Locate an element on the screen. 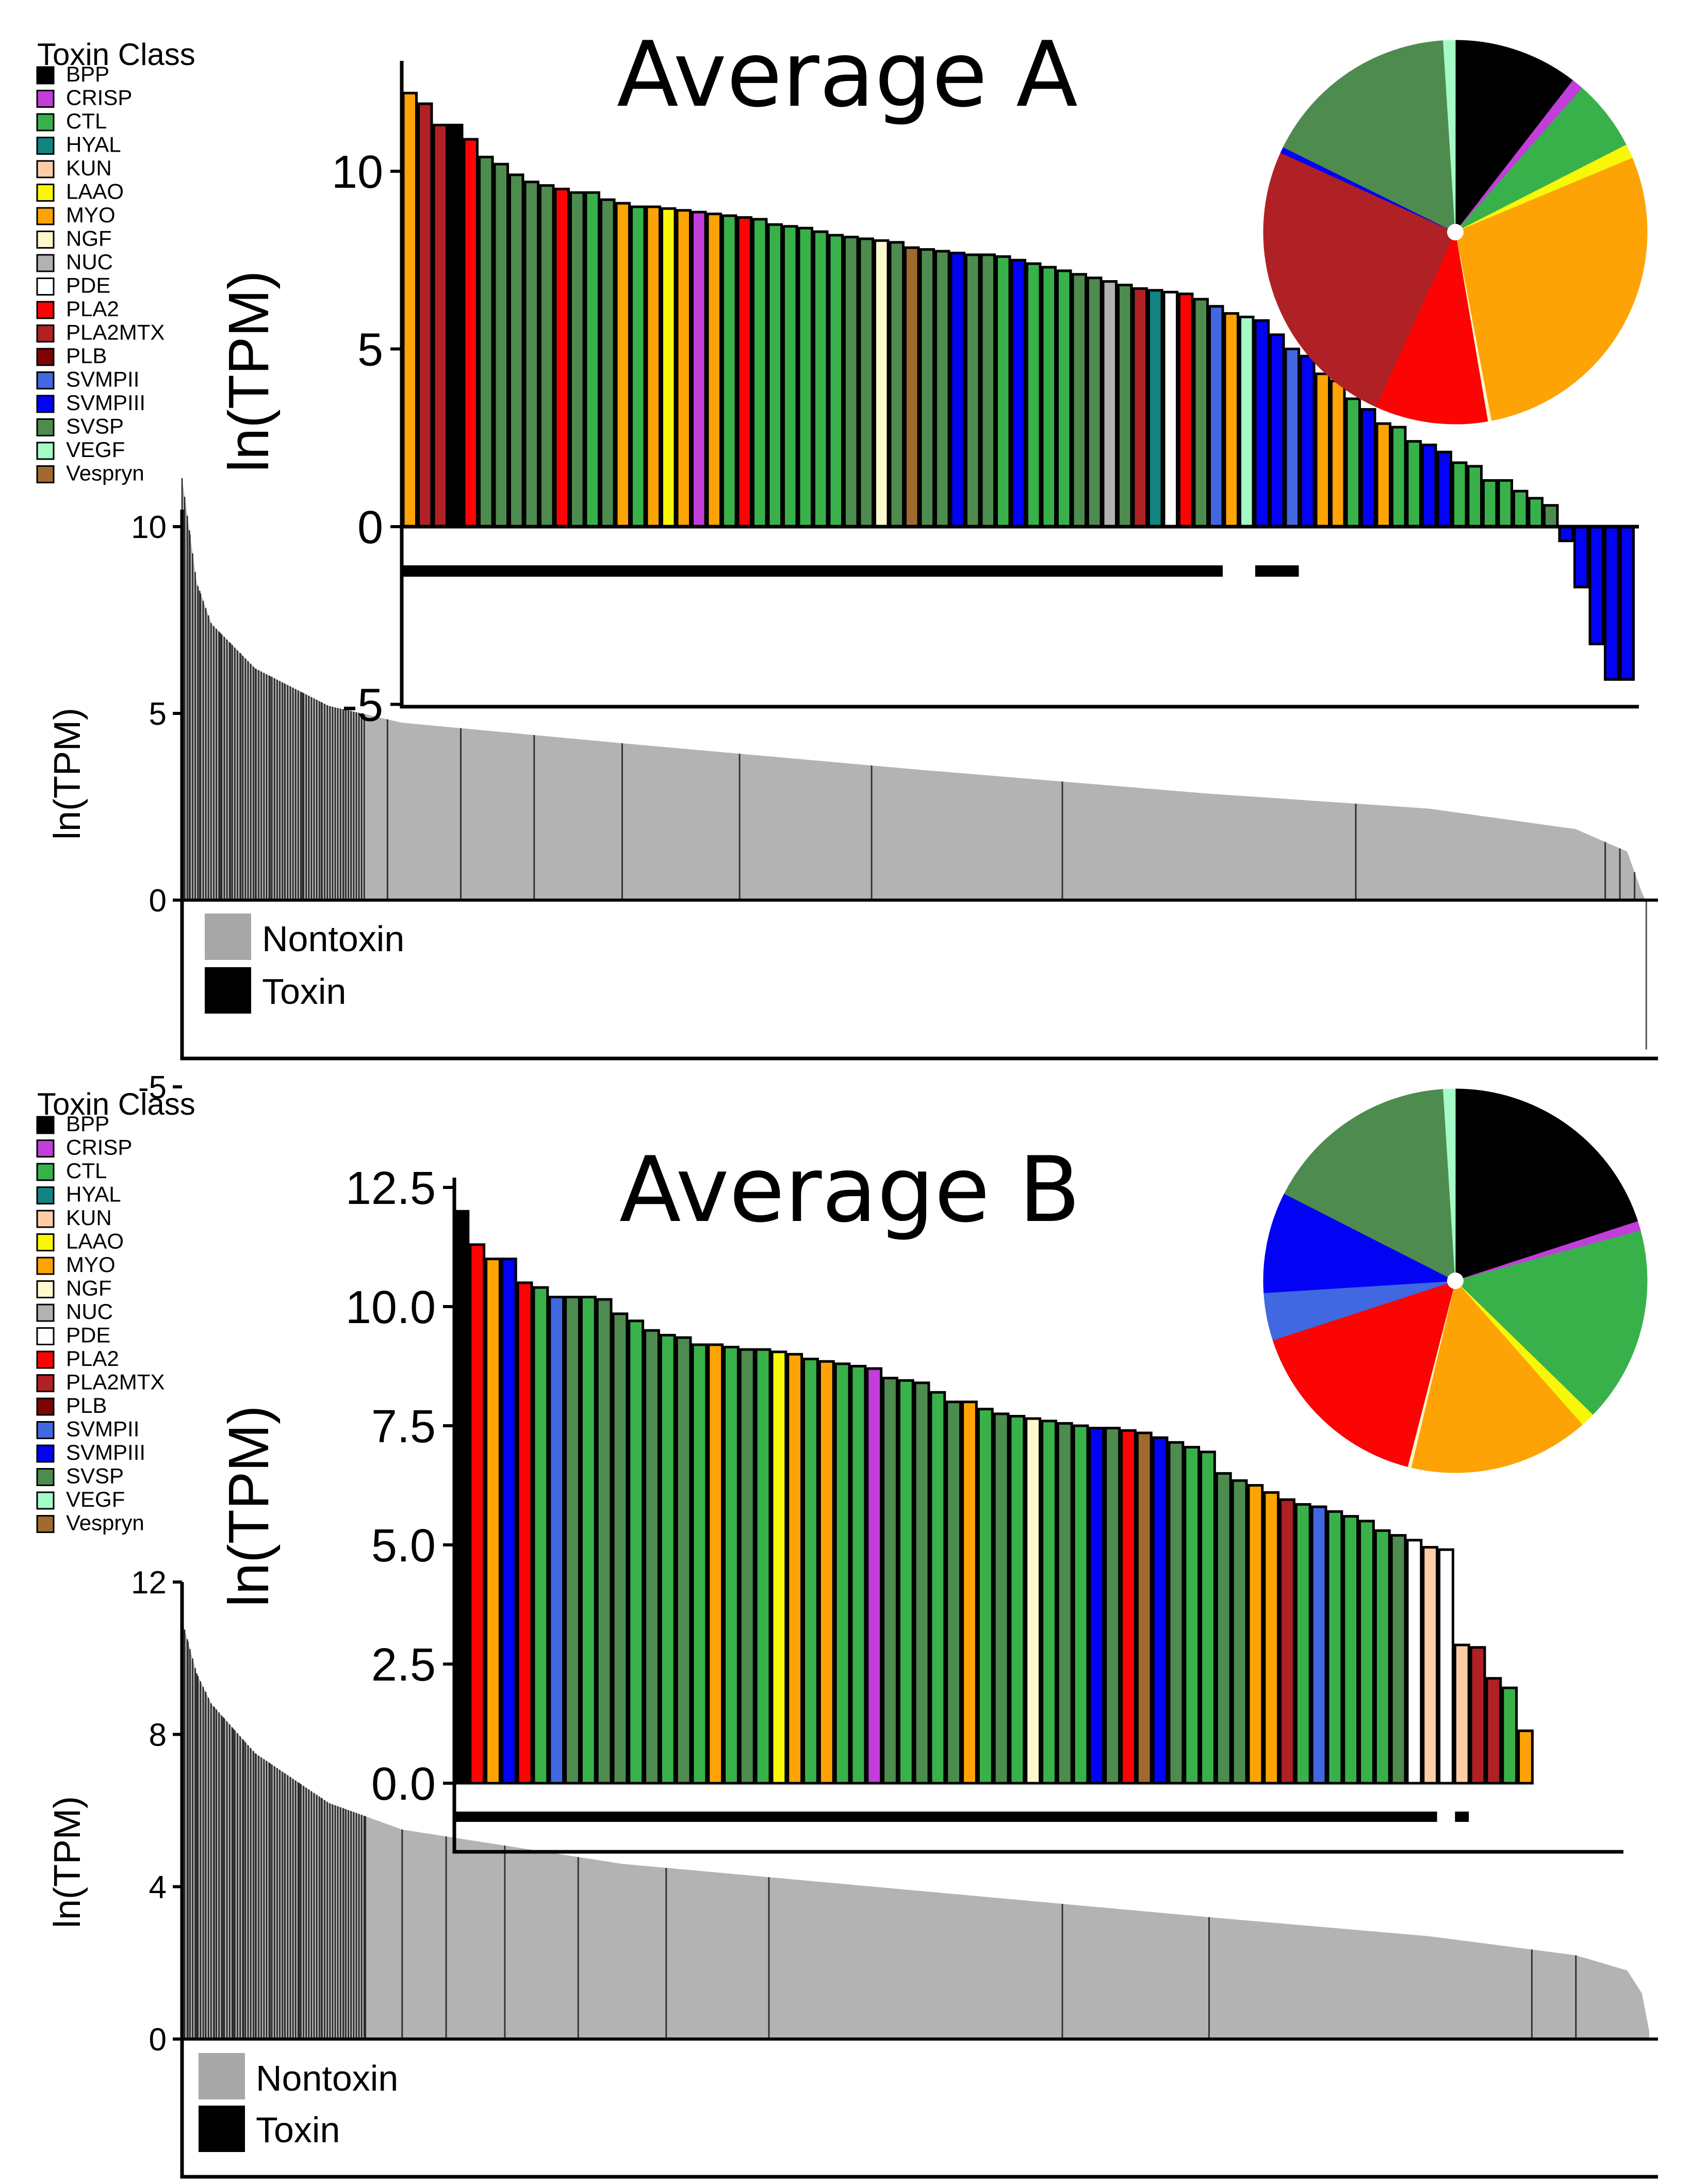 The width and height of the screenshot is (1691, 2184). toxin-swatch is located at coordinates (222, 2129).